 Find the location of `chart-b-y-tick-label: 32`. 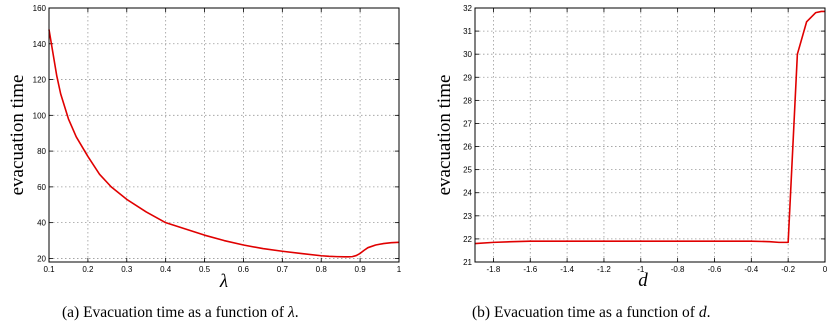

chart-b-y-tick-label: 32 is located at coordinates (467, 8).